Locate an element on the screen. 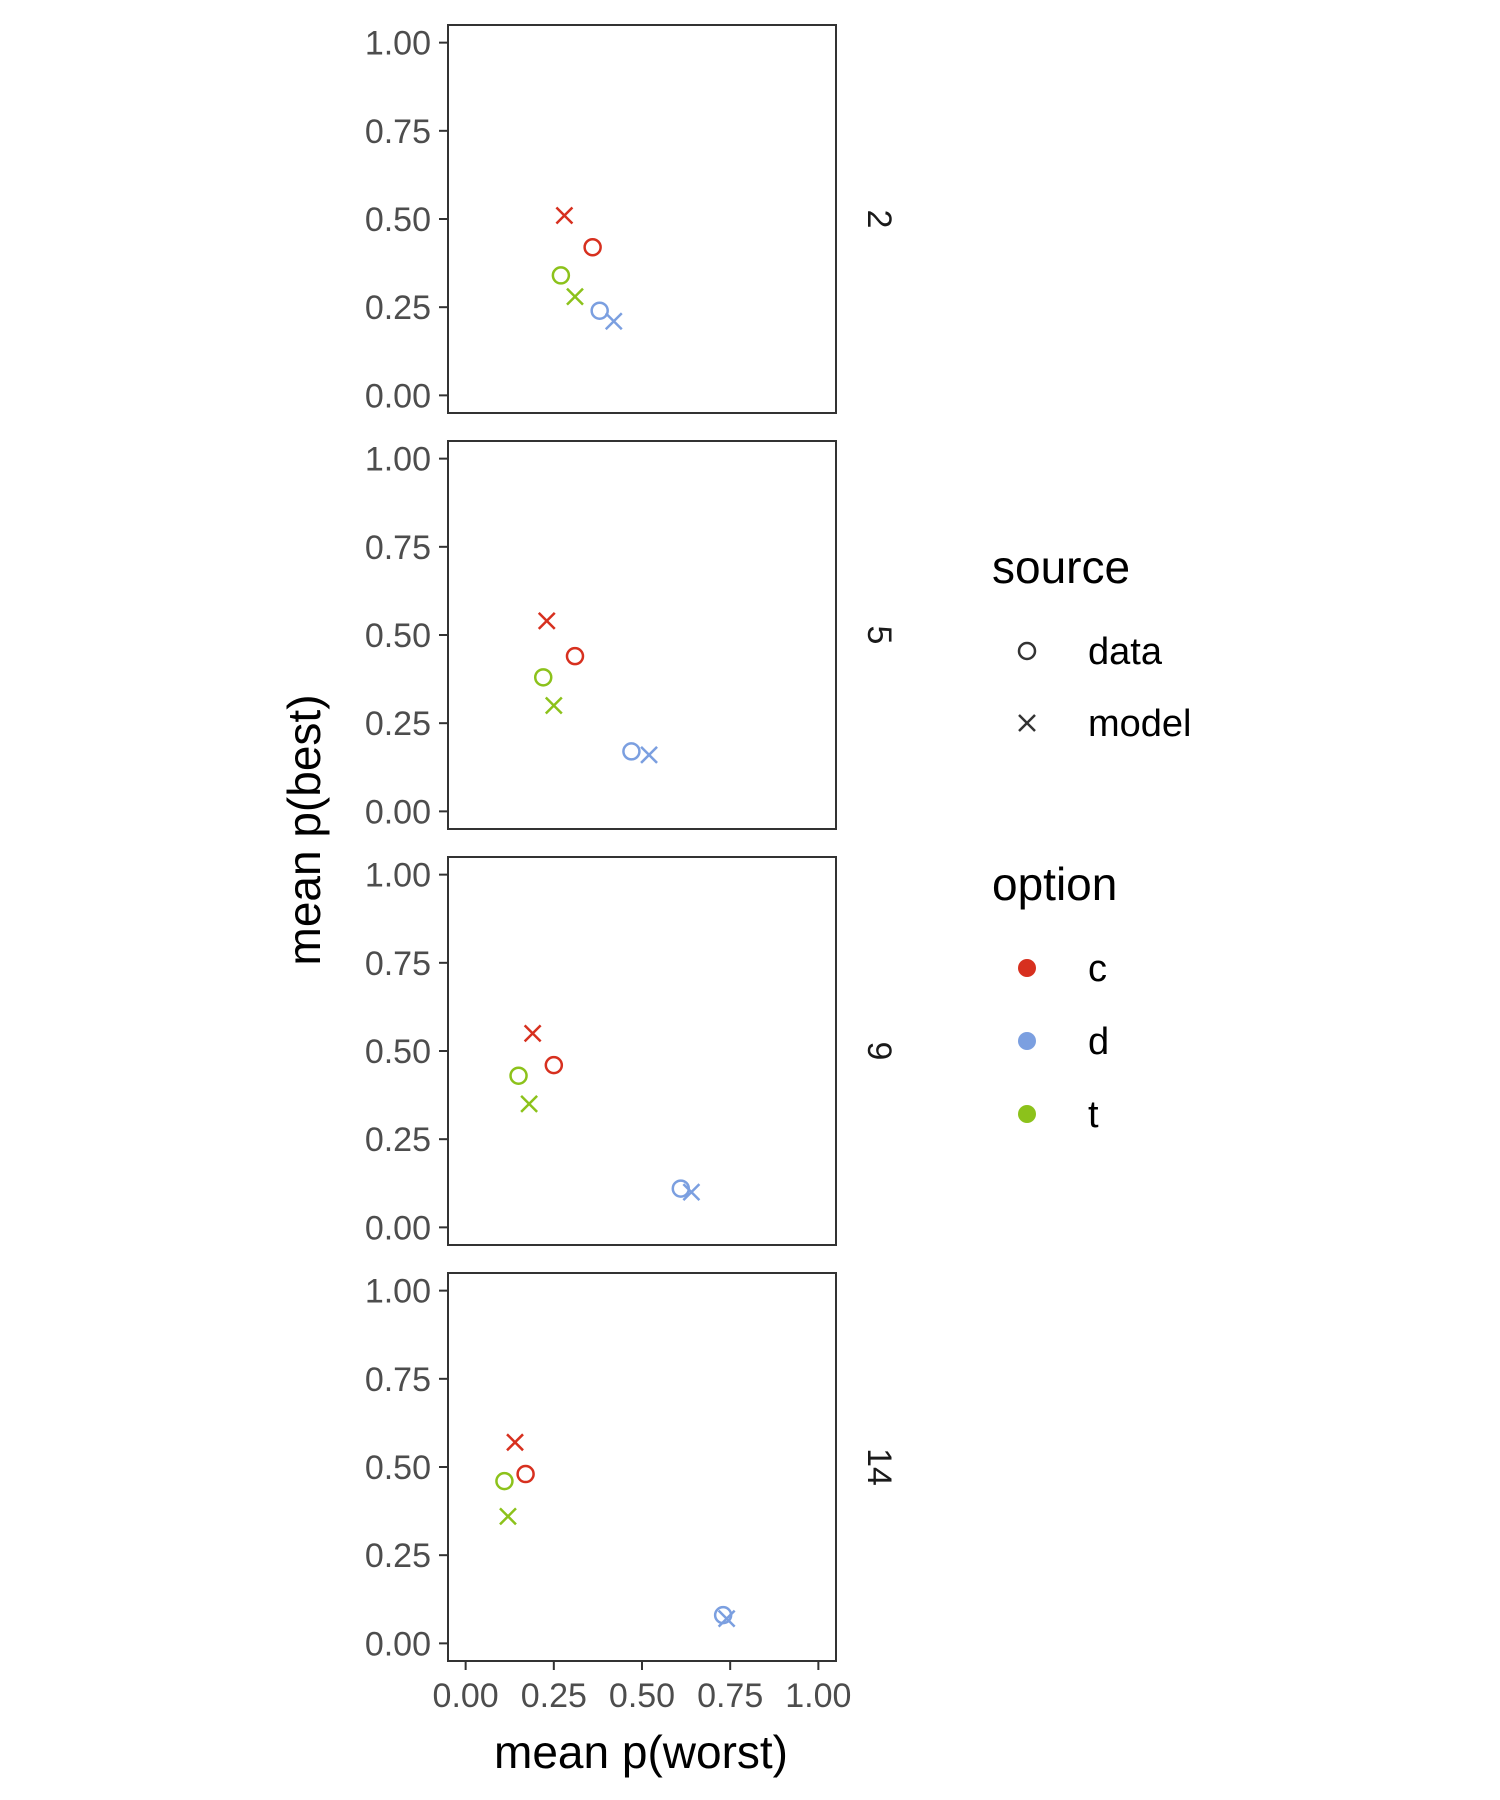 The image size is (1500, 1800). legend-source: source data model is located at coordinates (1092, 643).